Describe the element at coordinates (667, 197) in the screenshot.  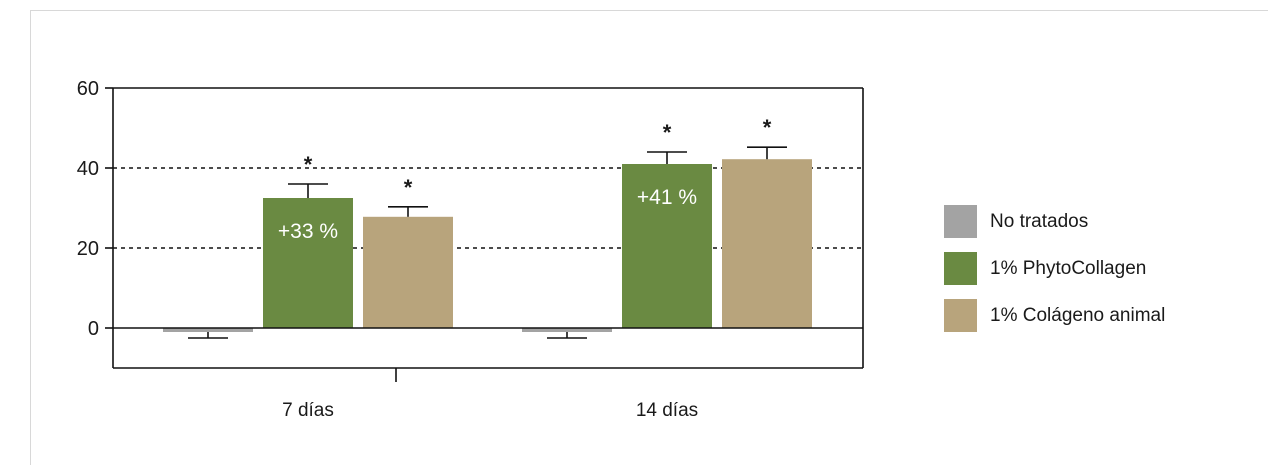
I see `bar-label: +41 %` at that location.